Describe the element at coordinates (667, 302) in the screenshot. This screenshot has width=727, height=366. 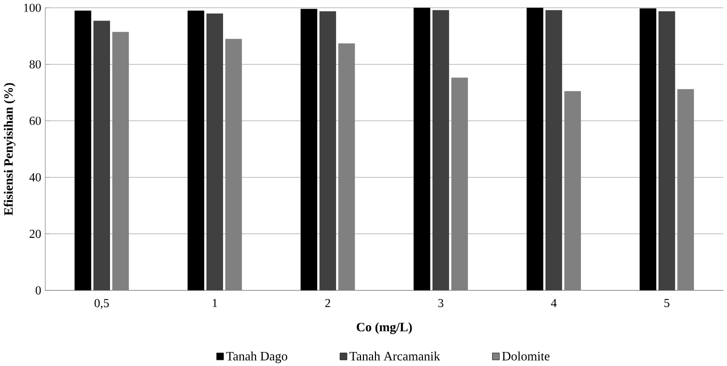
I see `x-tick-label: 5` at that location.